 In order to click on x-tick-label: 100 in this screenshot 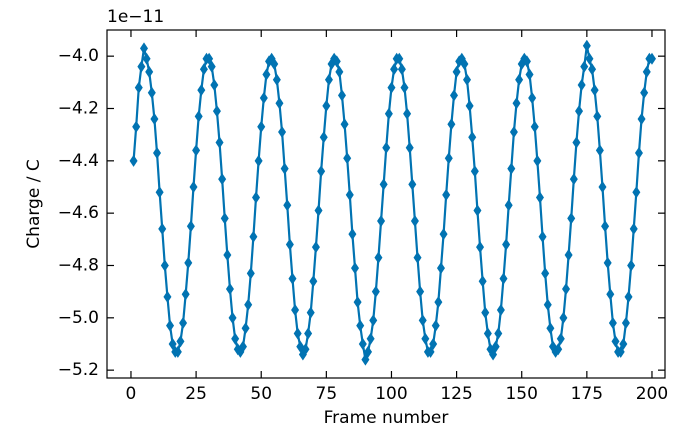, I will do `click(391, 394)`.